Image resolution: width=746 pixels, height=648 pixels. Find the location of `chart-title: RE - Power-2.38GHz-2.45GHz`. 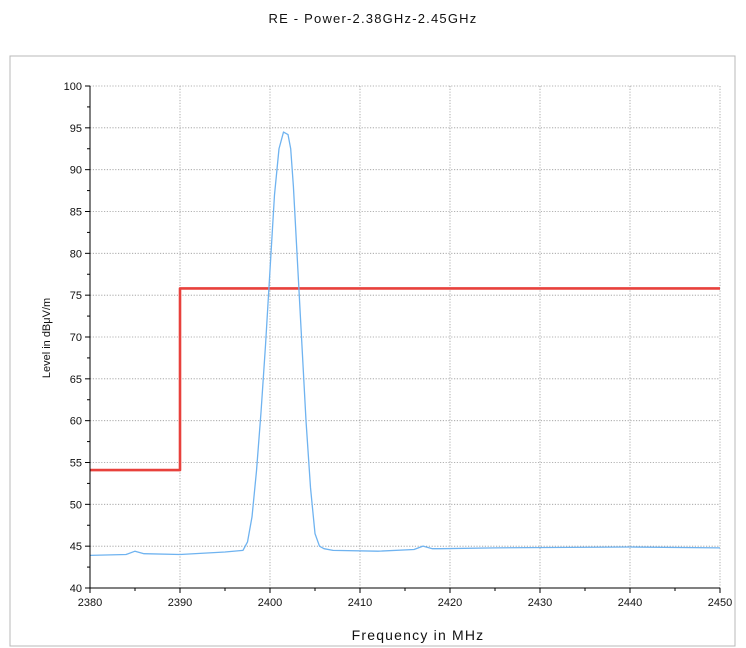

chart-title: RE - Power-2.38GHz-2.45GHz is located at coordinates (373, 18).